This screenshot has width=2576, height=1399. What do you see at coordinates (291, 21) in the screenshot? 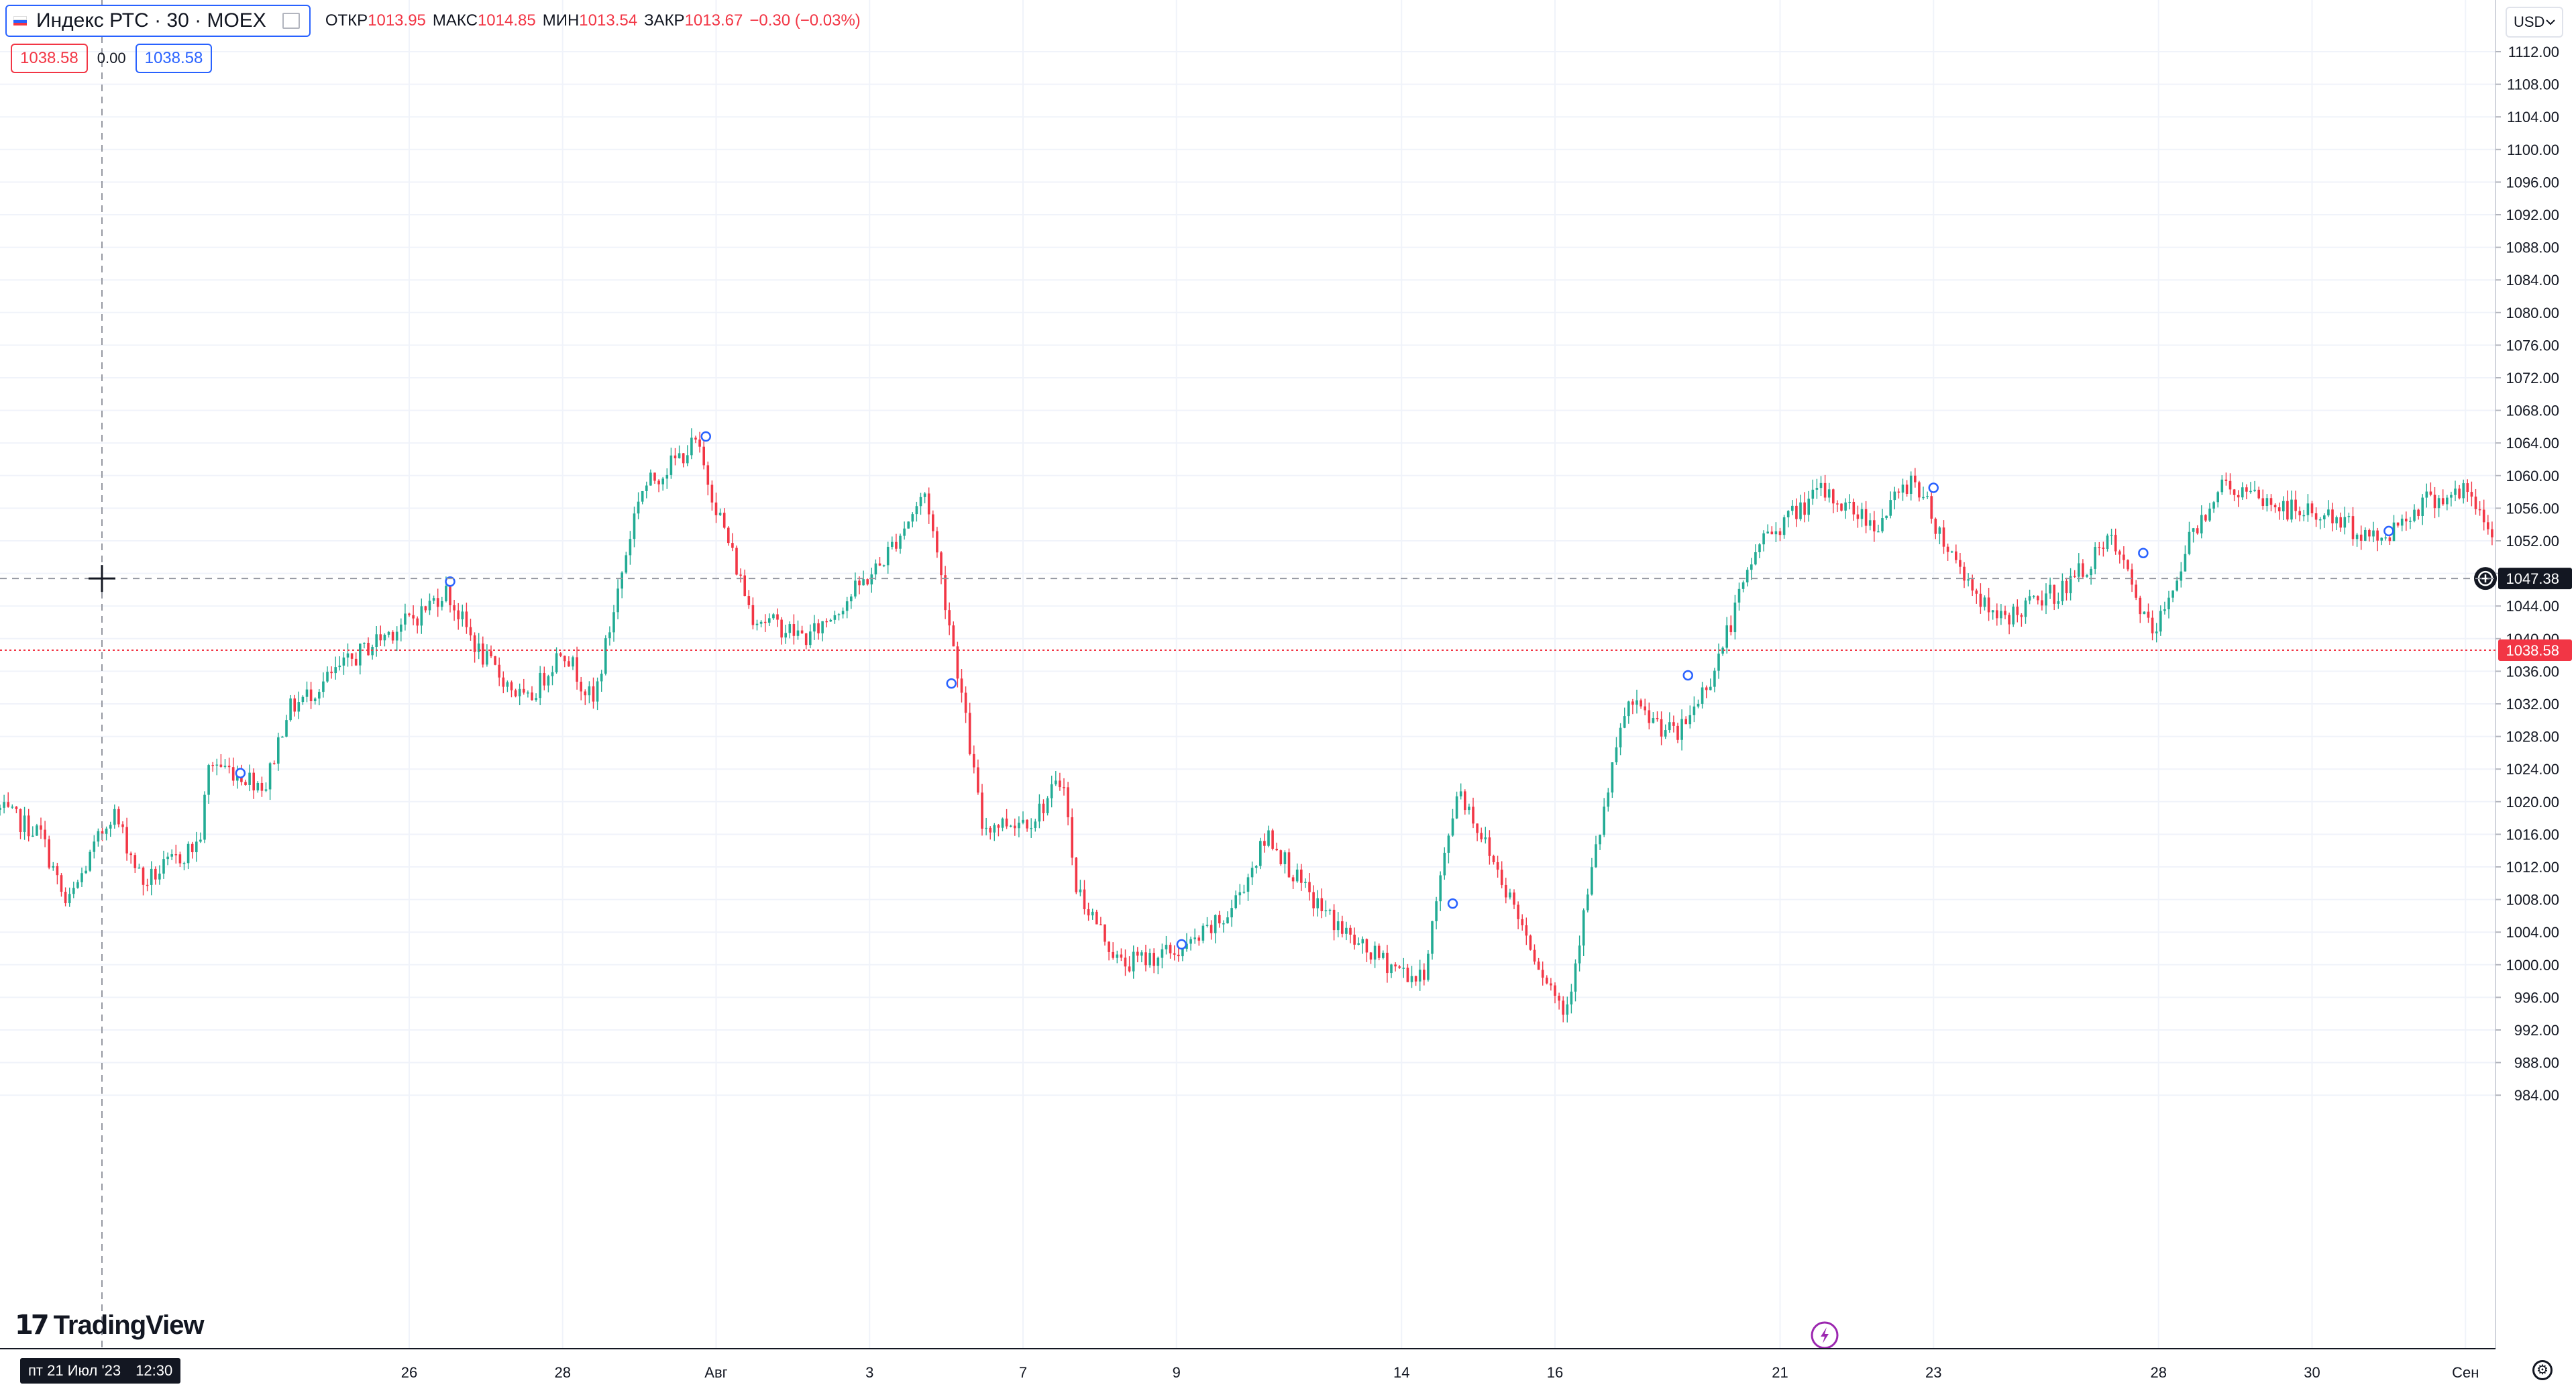
I see `eye-icon` at bounding box center [291, 21].